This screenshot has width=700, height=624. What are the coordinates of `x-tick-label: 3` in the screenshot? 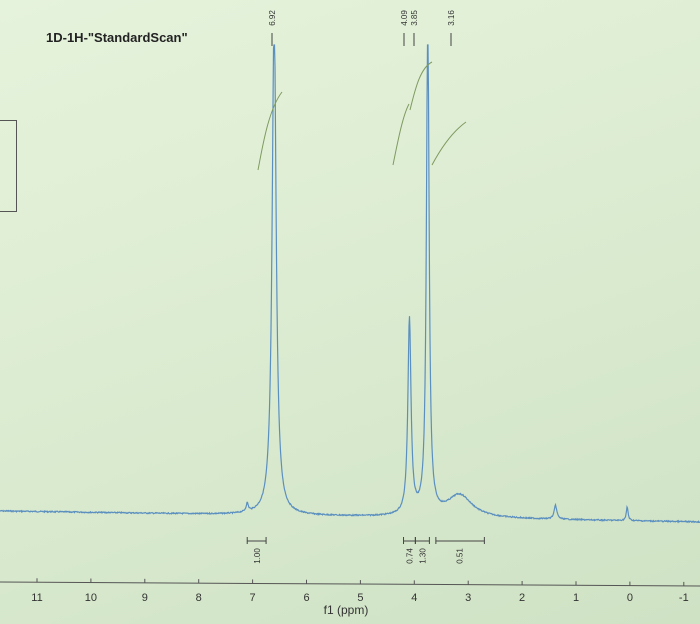 It's located at (468, 598).